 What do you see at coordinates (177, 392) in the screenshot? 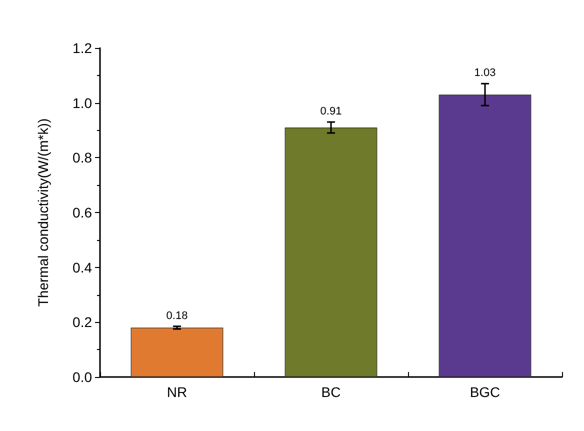
I see `x-tick-label: NR` at bounding box center [177, 392].